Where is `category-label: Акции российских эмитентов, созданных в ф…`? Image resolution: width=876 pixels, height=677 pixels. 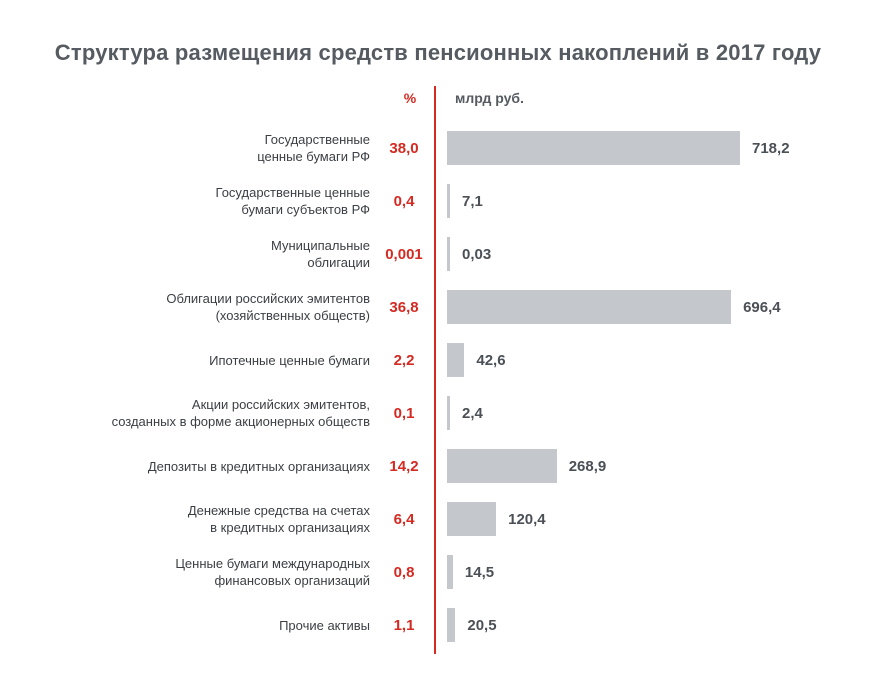 category-label: Акции российских эмитентов, созданных в ф… is located at coordinates (200, 413).